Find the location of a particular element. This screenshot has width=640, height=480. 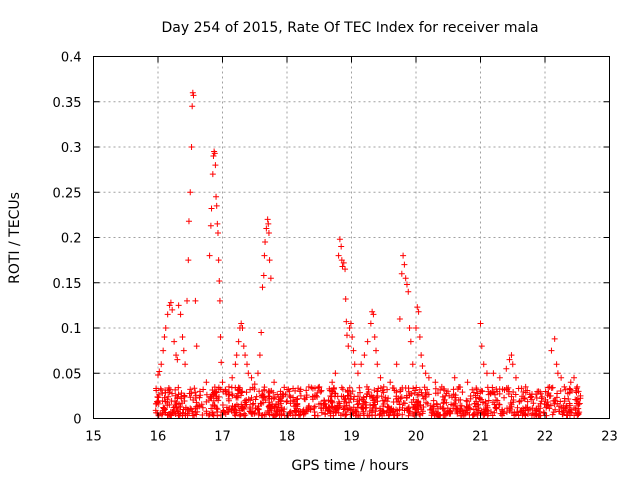

x-tick-label: 20 is located at coordinates (416, 437).